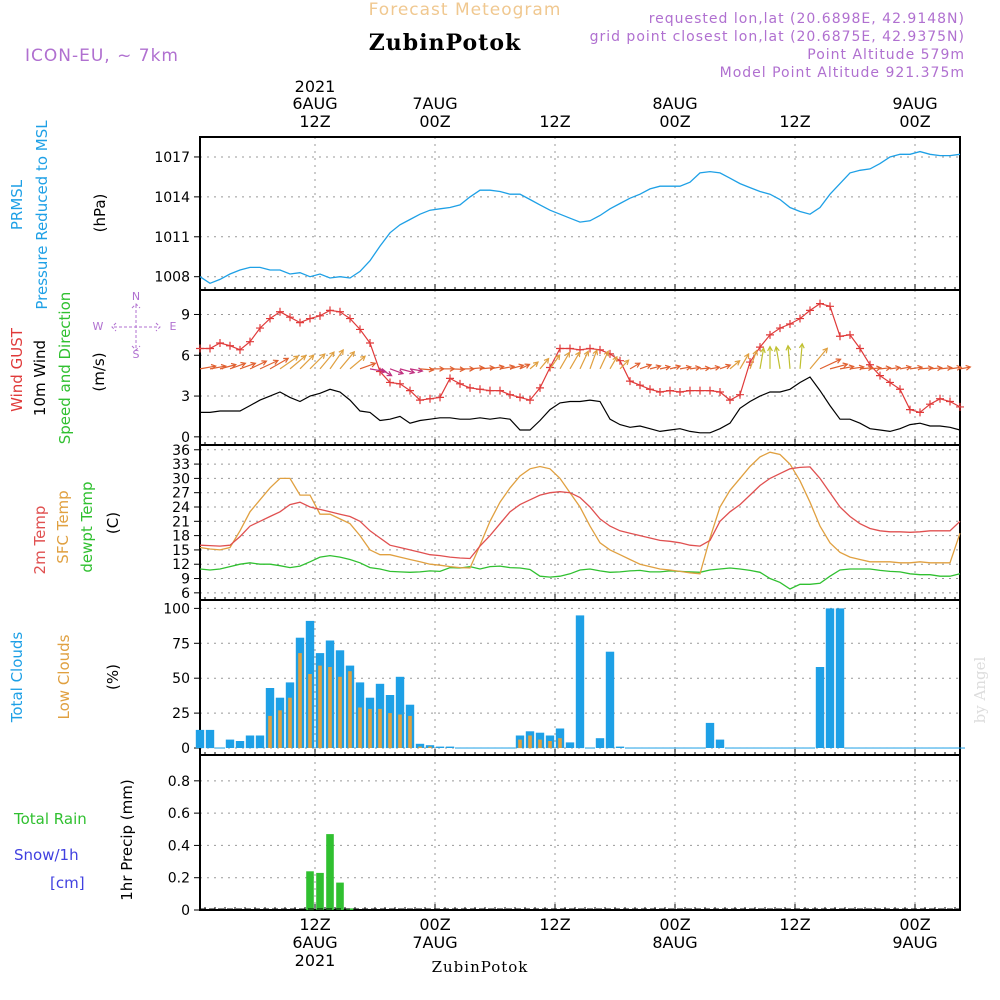 The image size is (1000, 1000). What do you see at coordinates (181, 537) in the screenshot?
I see `y-tick-label: 18` at bounding box center [181, 537].